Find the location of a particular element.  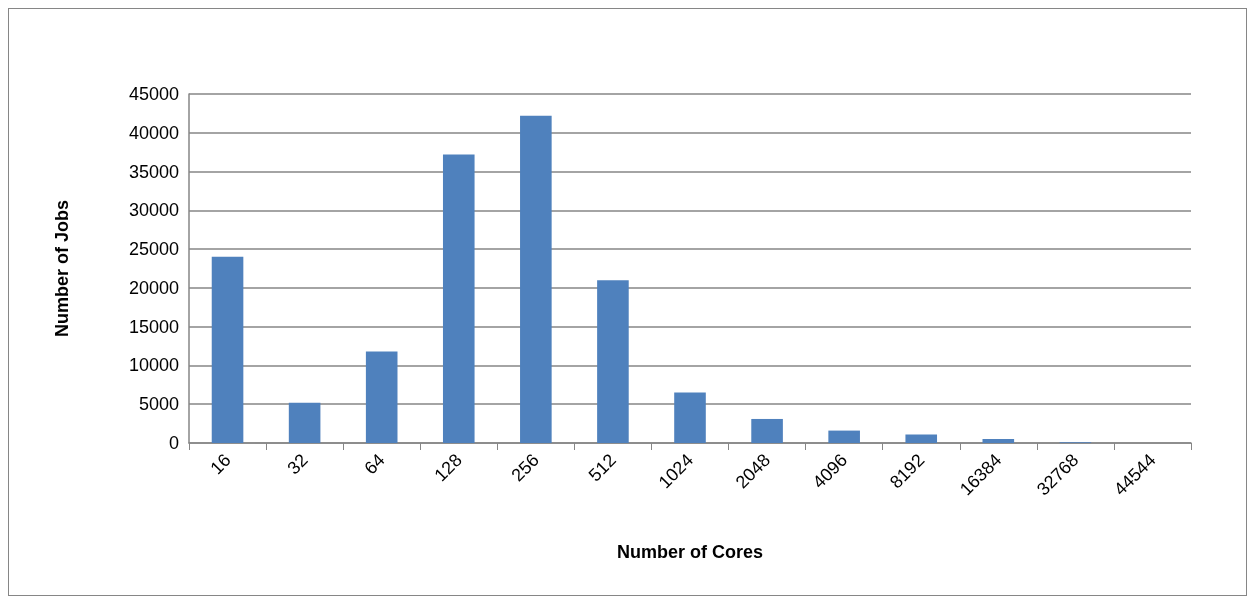

y-tick-label: 20000 is located at coordinates (153, 287).